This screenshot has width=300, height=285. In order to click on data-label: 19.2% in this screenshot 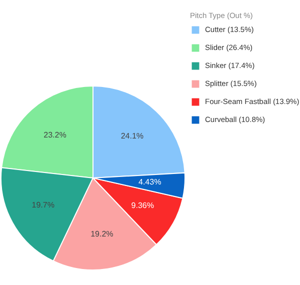, I will do `click(102, 233)`.